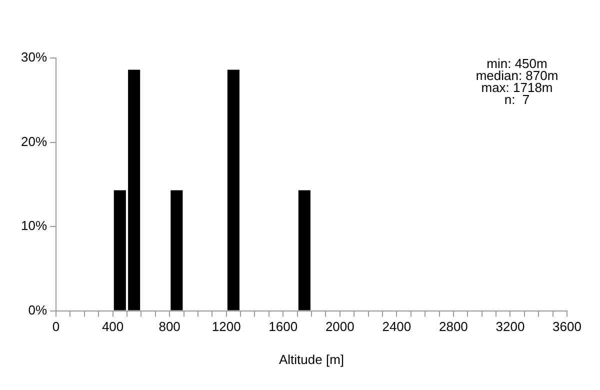  Describe the element at coordinates (34, 226) in the screenshot. I see `y-tick-label: 10%` at that location.